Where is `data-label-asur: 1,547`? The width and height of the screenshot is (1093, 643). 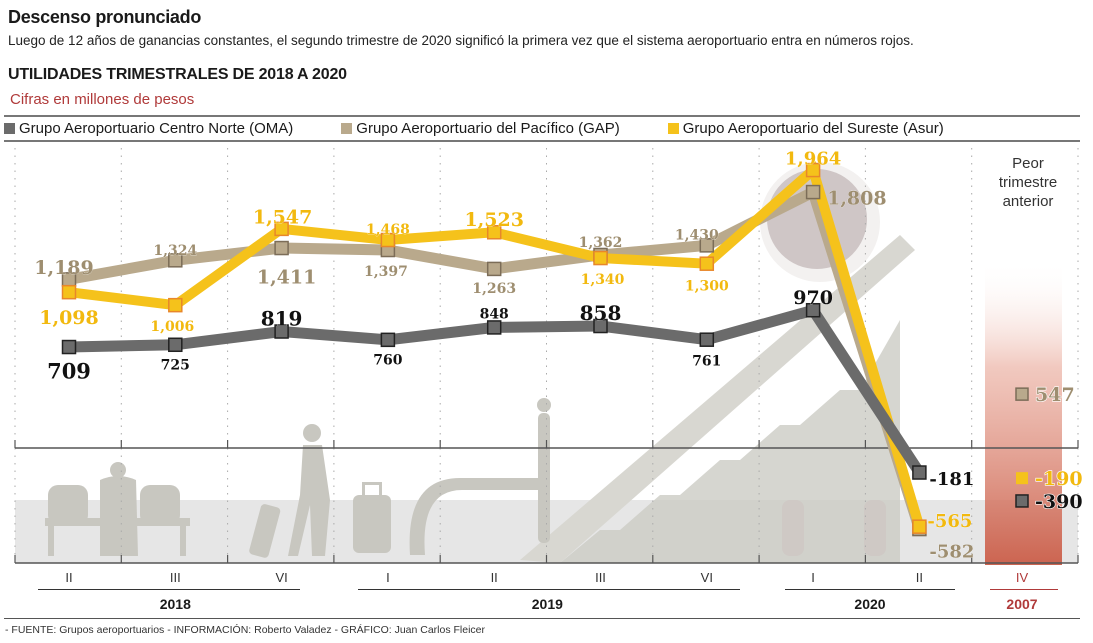
data-label-asur: 1,547 is located at coordinates (283, 218).